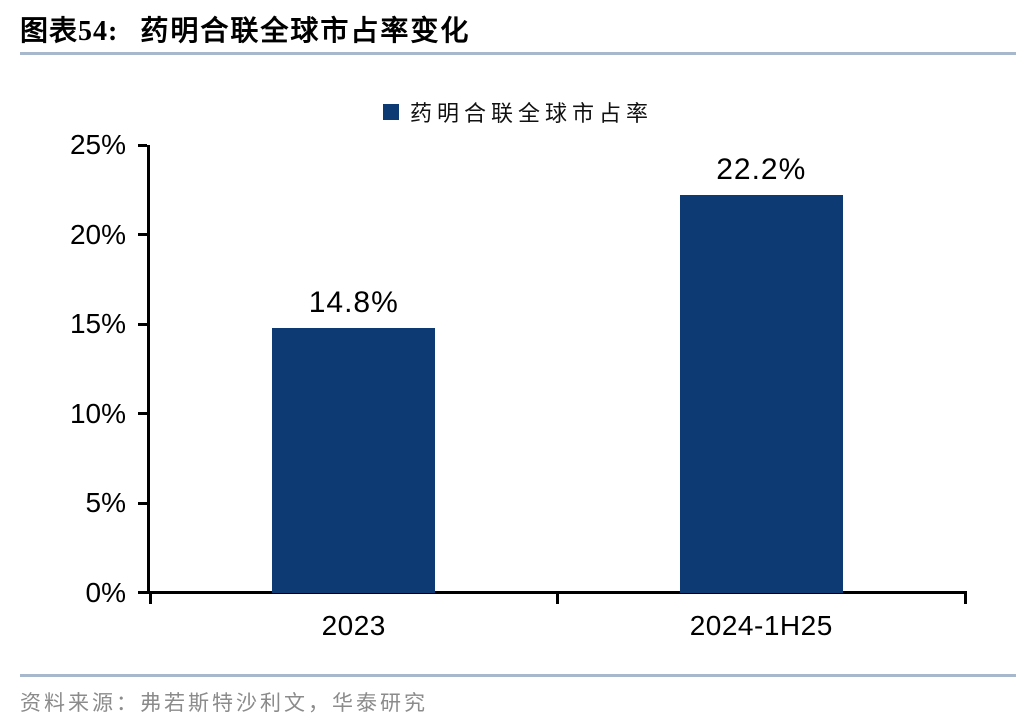  Describe the element at coordinates (761, 170) in the screenshot. I see `bar-value-label: 22.2%` at that location.